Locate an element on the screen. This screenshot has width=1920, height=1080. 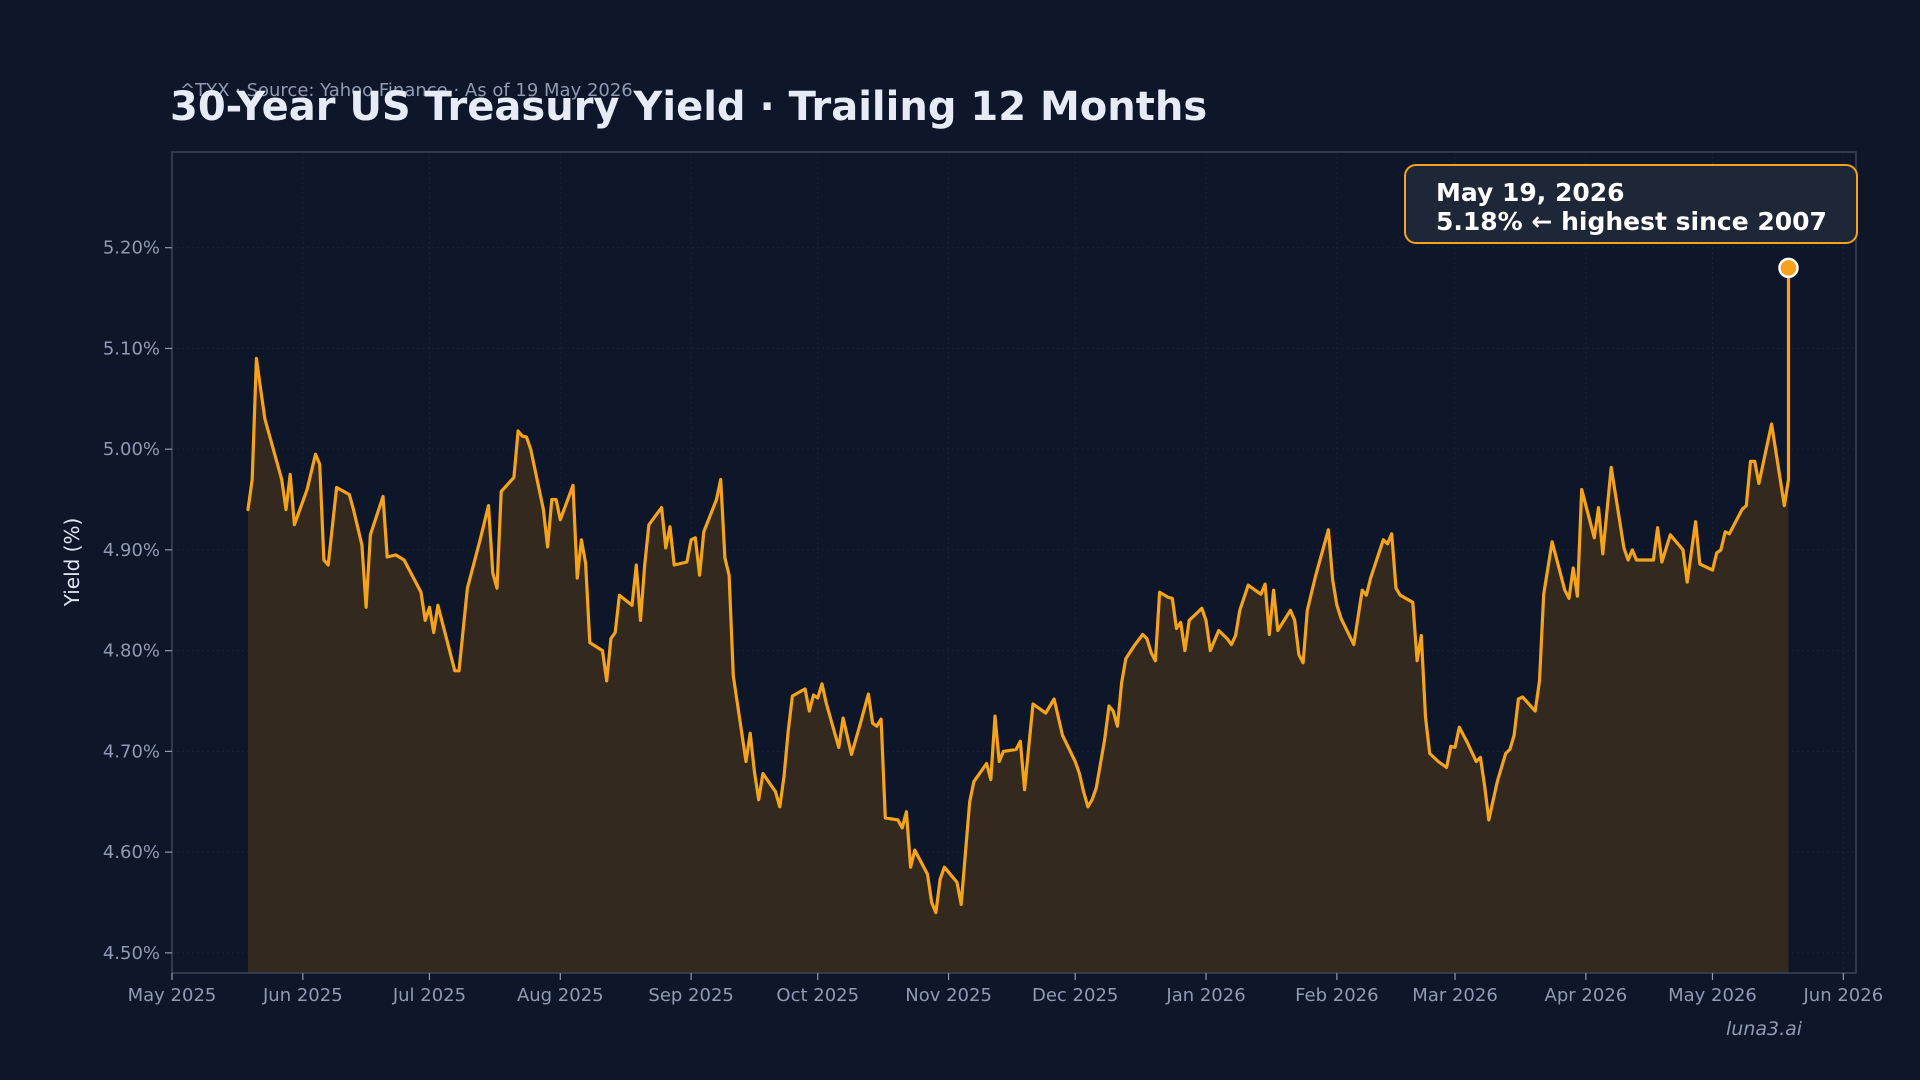
y-tick-label: 5.10% is located at coordinates (131, 348).